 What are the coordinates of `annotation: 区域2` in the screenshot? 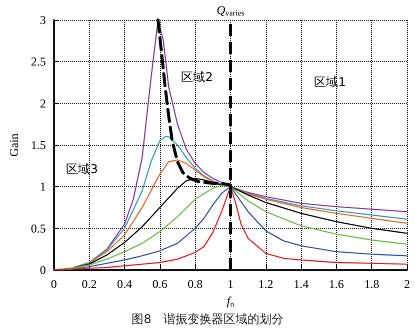 It's located at (197, 77).